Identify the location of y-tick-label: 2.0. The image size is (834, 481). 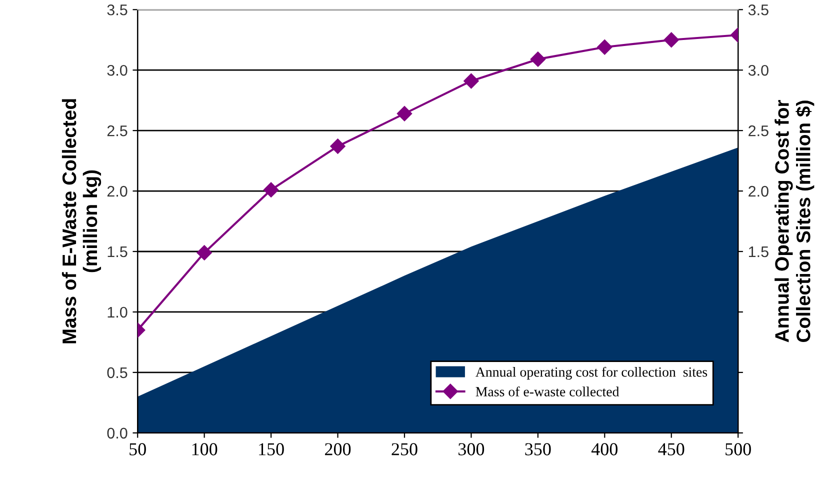
(117, 191).